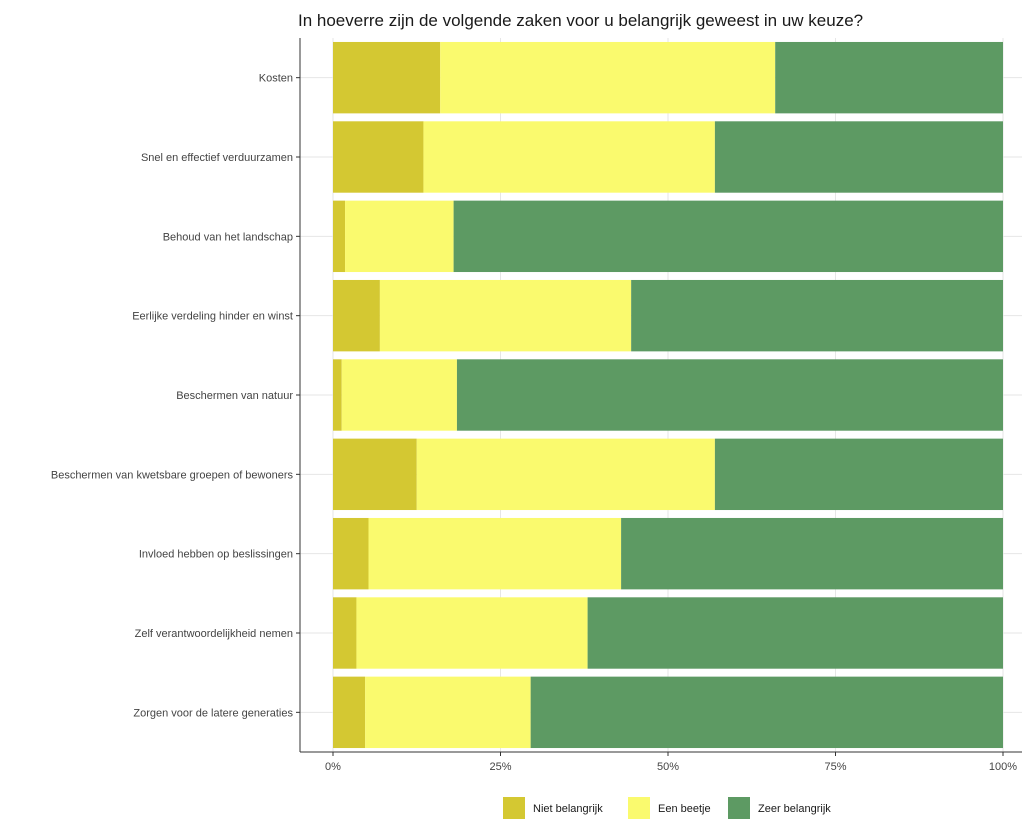 The height and width of the screenshot is (820, 1024). I want to click on category-label: Behoud van het landschap, so click(228, 237).